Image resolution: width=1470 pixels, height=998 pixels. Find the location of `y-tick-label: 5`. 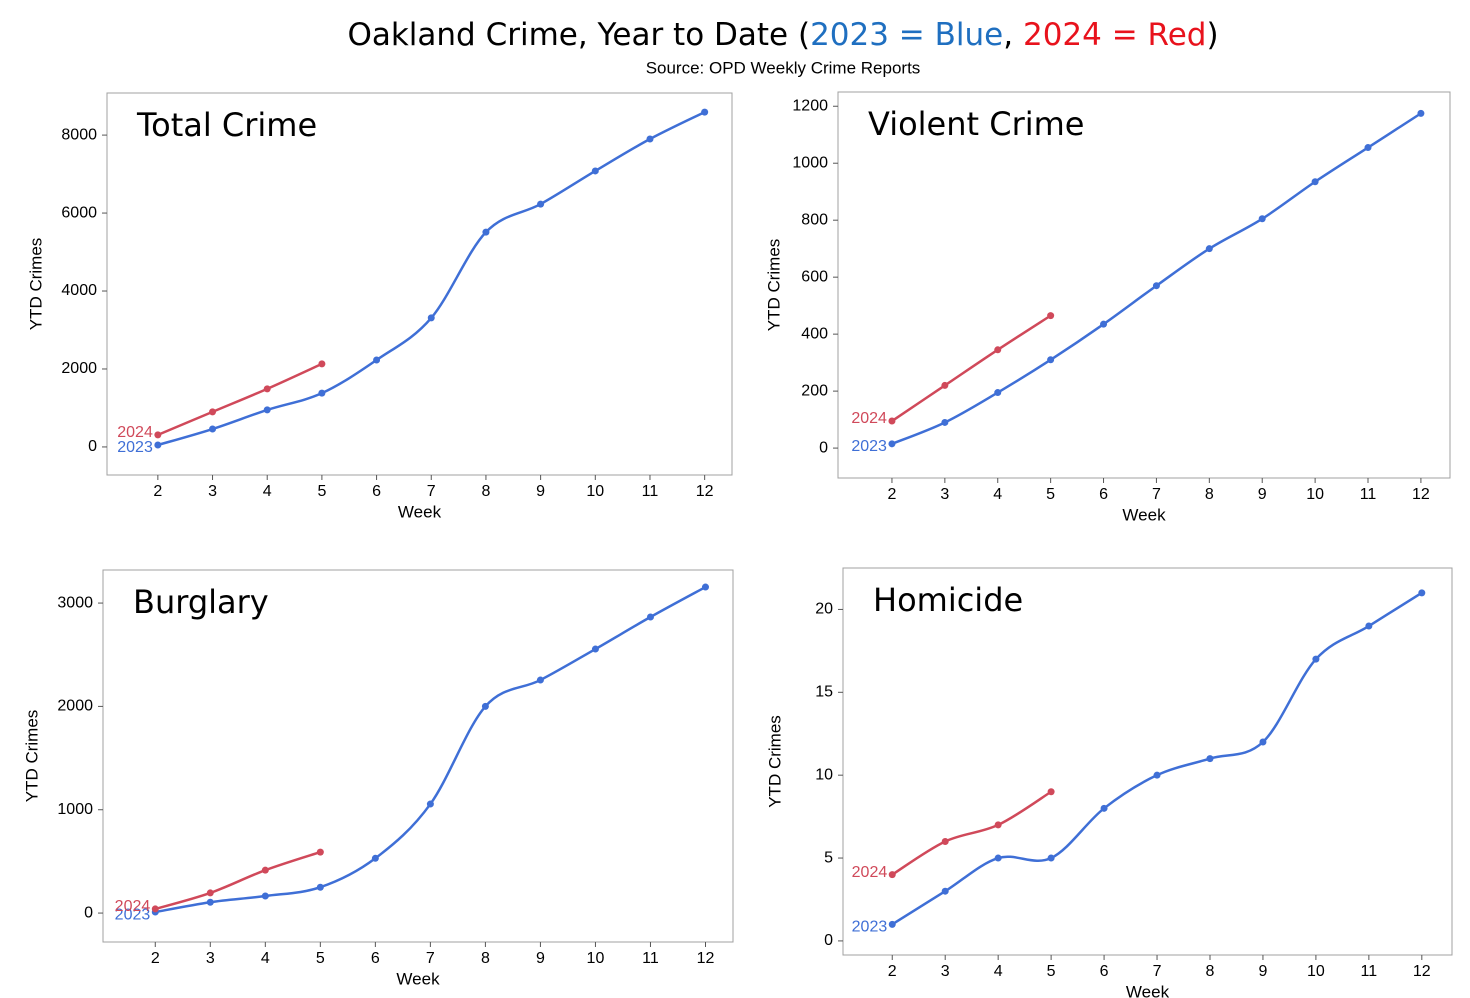

y-tick-label: 5 is located at coordinates (828, 857).